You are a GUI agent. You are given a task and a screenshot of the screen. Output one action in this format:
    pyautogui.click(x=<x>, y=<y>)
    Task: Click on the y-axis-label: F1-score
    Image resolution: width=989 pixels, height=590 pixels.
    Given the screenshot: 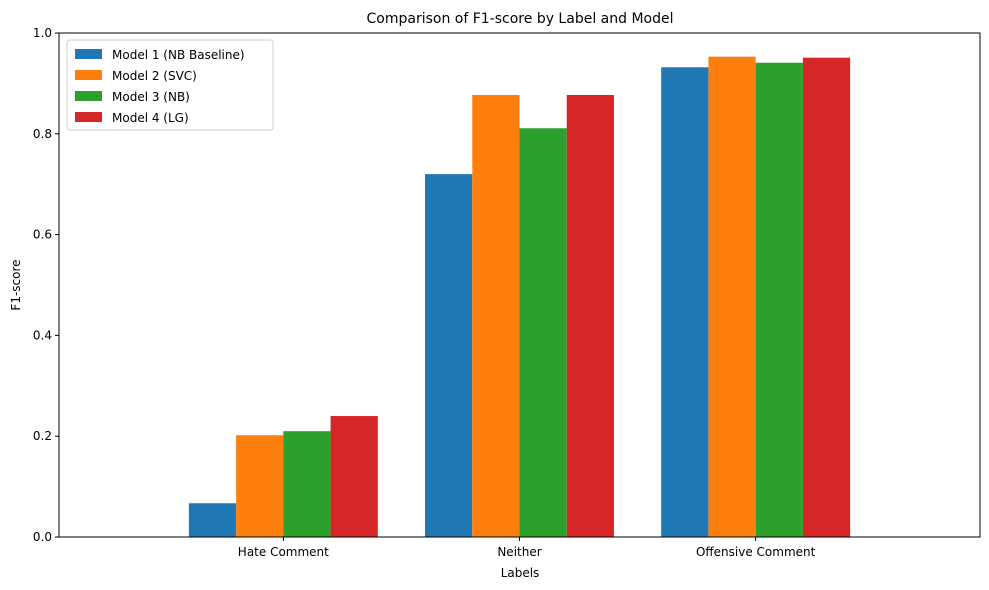 What is the action you would take?
    pyautogui.click(x=16, y=284)
    